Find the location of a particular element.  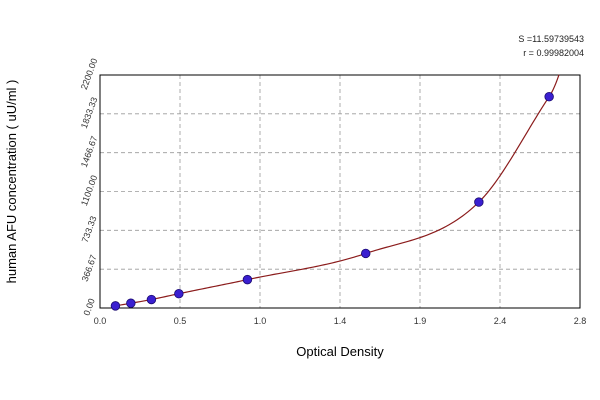

fit-stat-r: r = 0.99982004 is located at coordinates (553, 53).